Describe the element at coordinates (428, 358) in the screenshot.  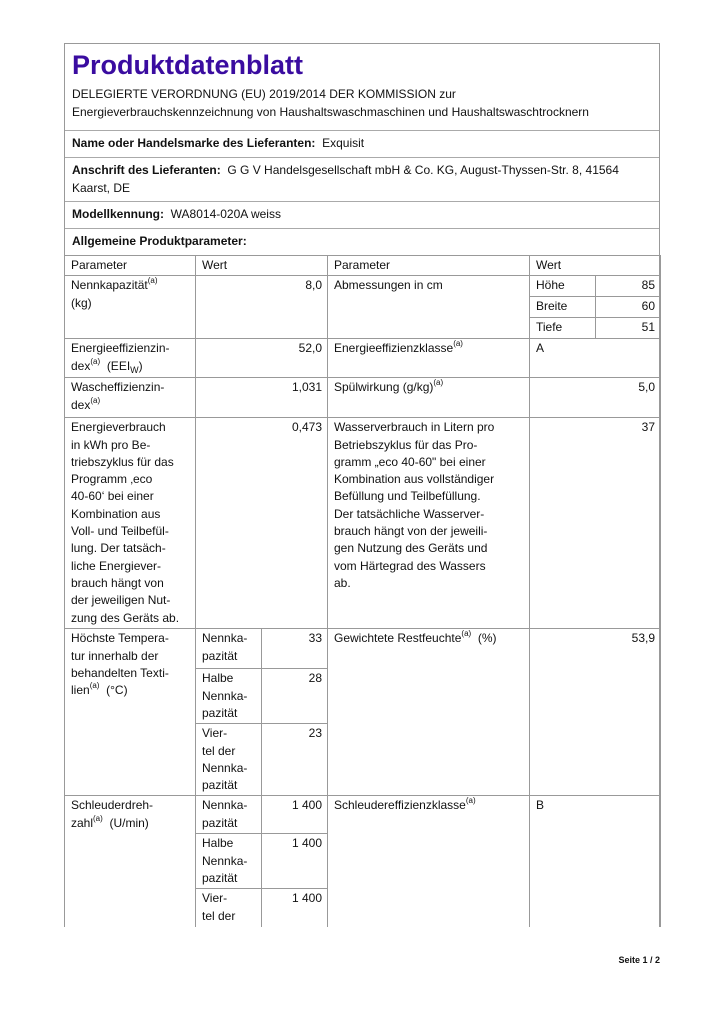
I see `energy-class-label: Energieeffizienzklasse(a)` at that location.